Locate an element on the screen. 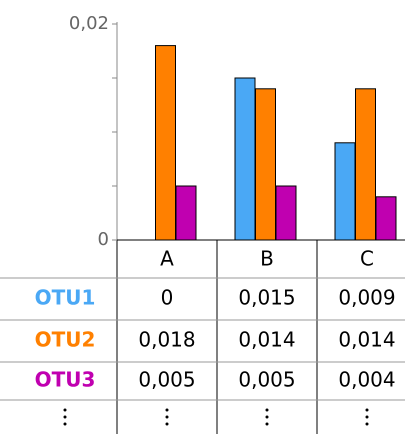  ellipsis-dots is located at coordinates (216, 417).